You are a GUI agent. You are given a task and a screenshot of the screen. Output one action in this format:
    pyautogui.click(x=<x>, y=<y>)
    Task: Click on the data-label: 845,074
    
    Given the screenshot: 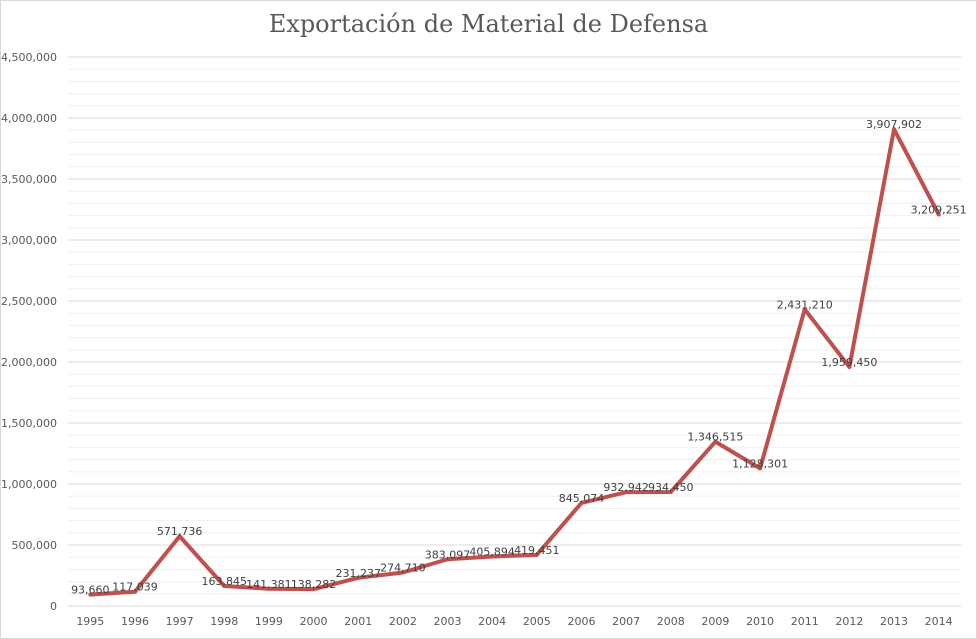 What is the action you would take?
    pyautogui.click(x=582, y=498)
    